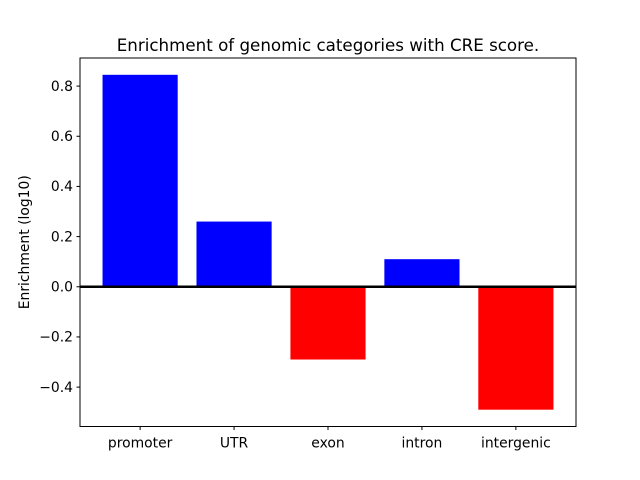 The height and width of the screenshot is (480, 640). I want to click on y-axis-label: Enrichment (log10), so click(25, 242).